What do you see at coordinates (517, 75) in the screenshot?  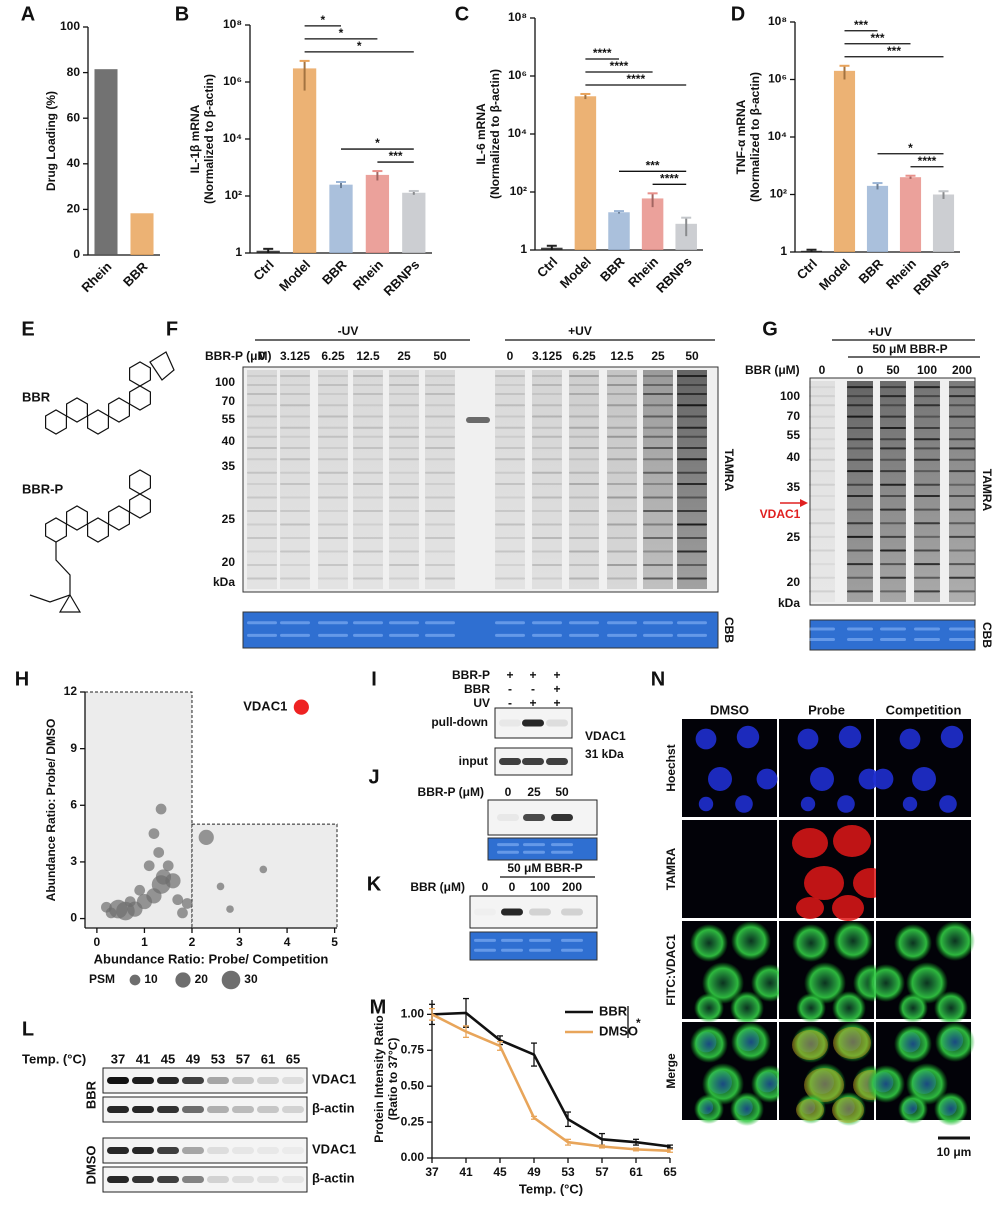 I see `y-tick-label: 10⁶` at bounding box center [517, 75].